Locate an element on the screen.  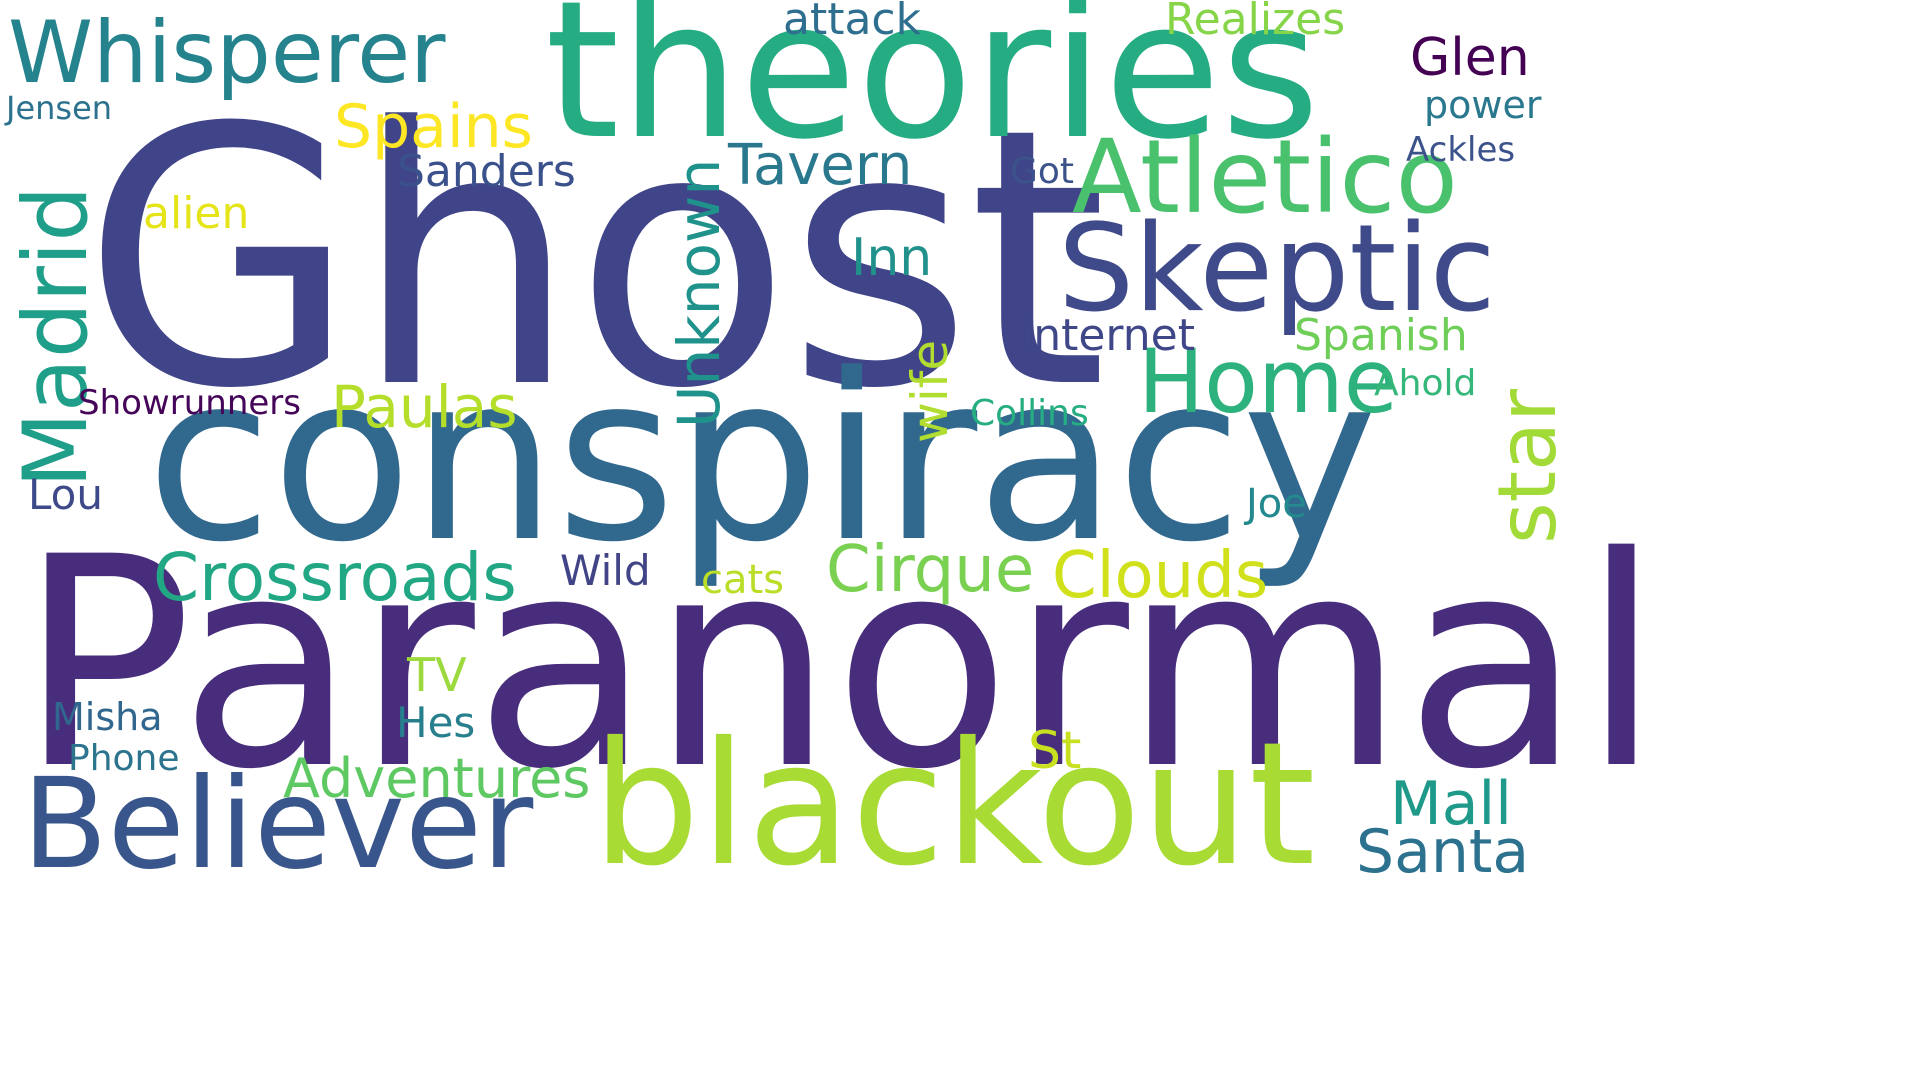
word-cats: cats is located at coordinates (743, 580).